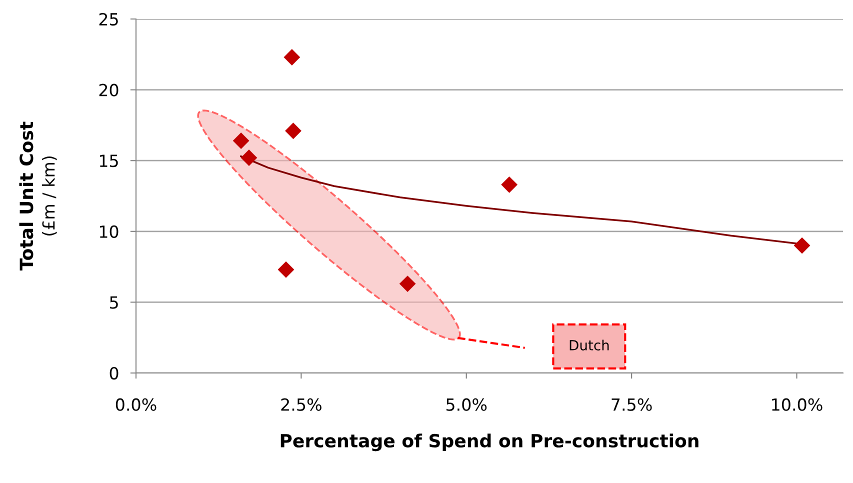 The height and width of the screenshot is (483, 853). I want to click on y-tick-label: 0, so click(114, 373).